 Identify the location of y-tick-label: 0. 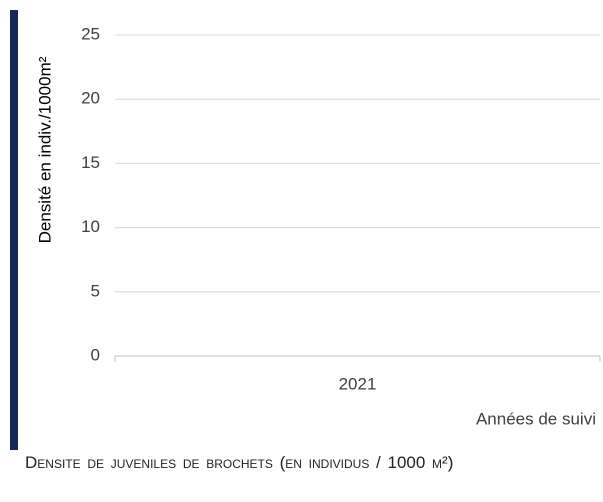
(95, 354).